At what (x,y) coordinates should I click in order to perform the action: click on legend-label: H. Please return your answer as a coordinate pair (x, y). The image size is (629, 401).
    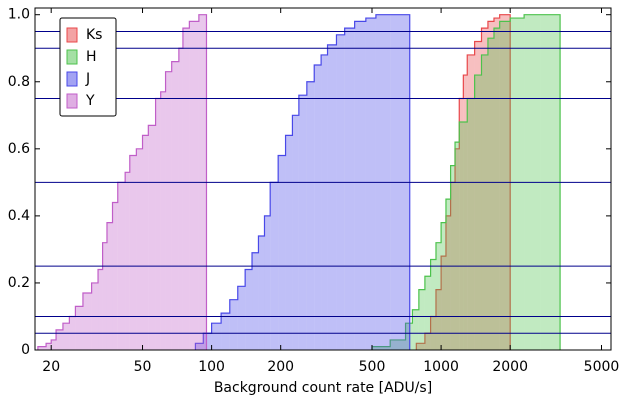
    Looking at the image, I should click on (91, 57).